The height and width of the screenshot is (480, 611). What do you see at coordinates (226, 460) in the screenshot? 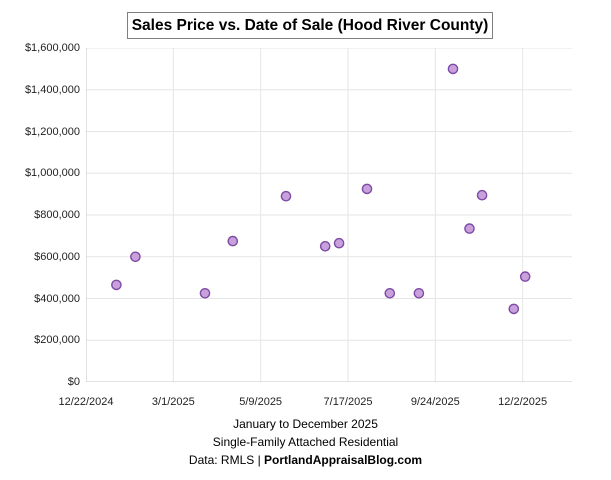
I see `data-source-prefix: Data: RMLS |` at bounding box center [226, 460].